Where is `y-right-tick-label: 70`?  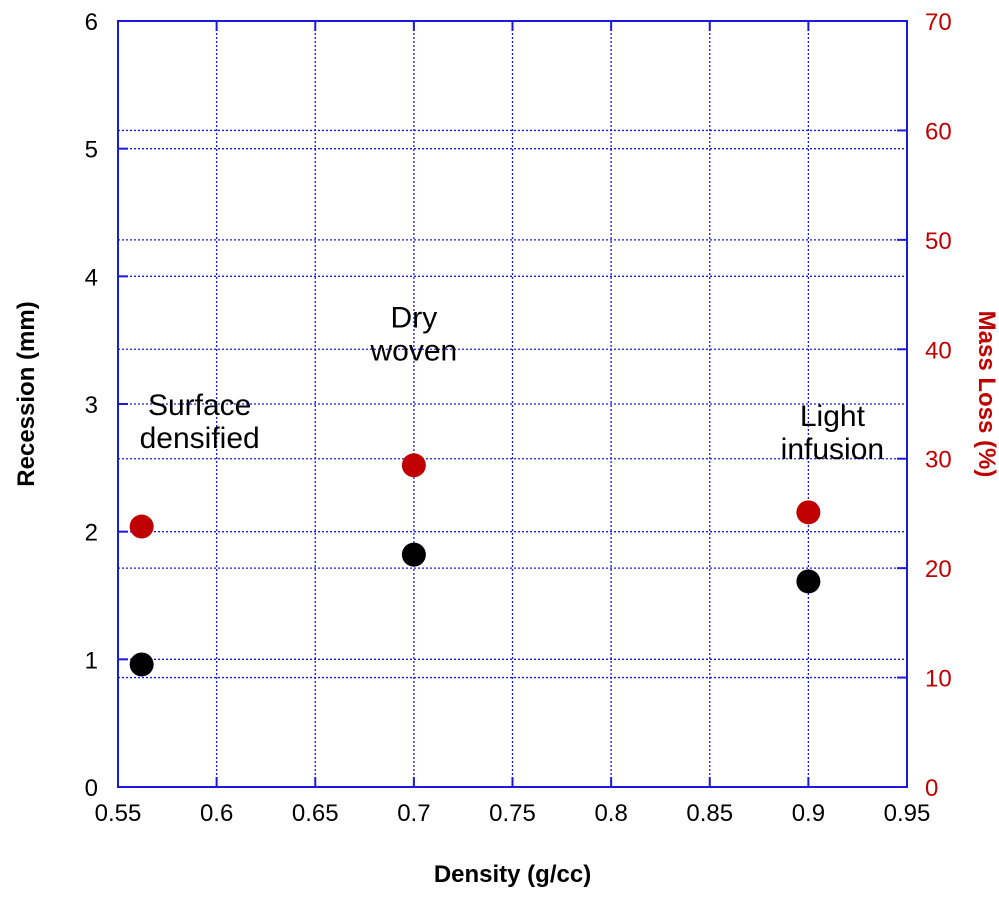
y-right-tick-label: 70 is located at coordinates (938, 22).